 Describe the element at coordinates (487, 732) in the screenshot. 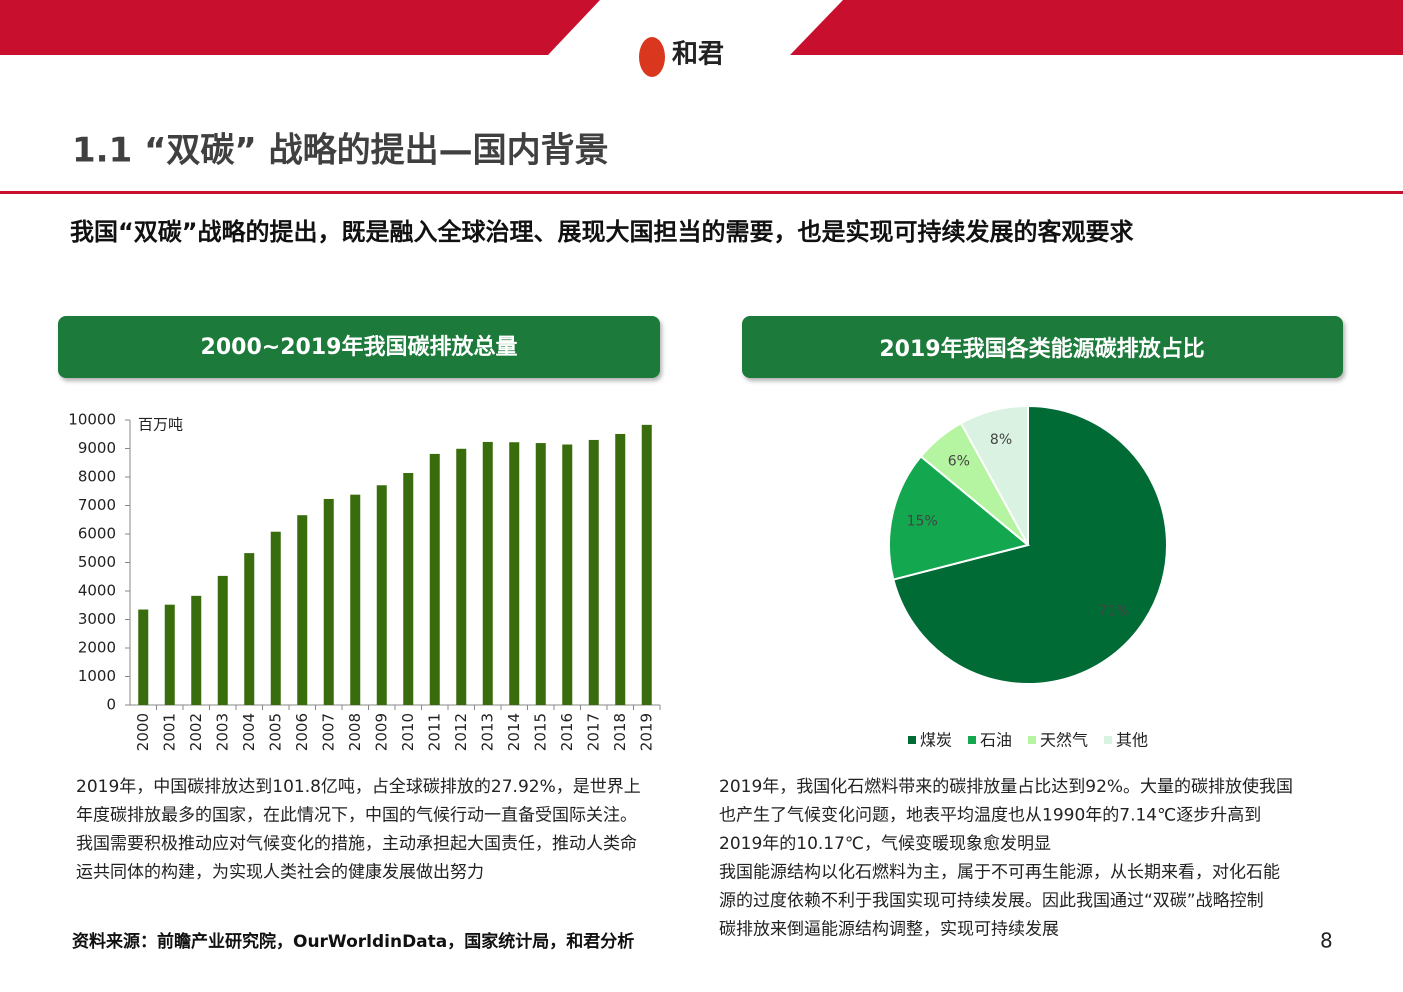

I see `x-tick-label: 2013` at that location.